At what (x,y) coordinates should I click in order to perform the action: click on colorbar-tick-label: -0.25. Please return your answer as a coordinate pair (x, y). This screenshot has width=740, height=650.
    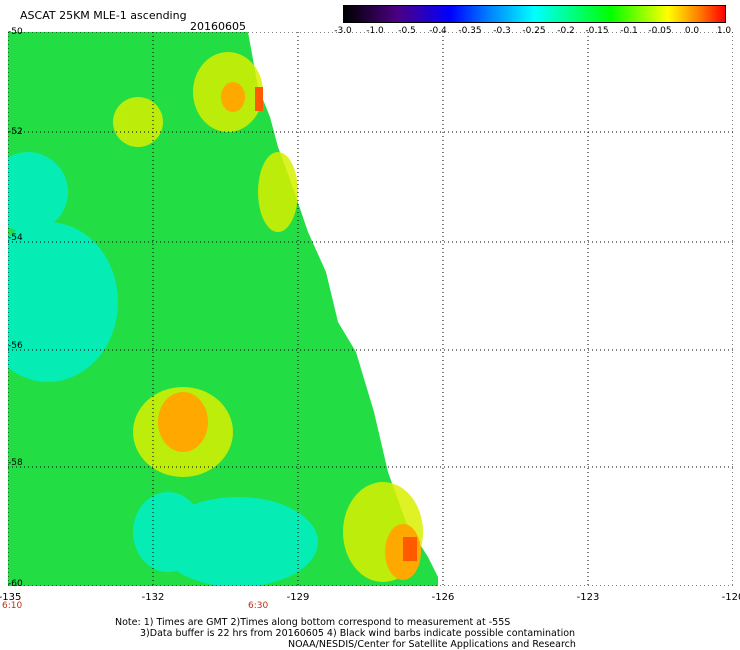
    Looking at the image, I should click on (534, 31).